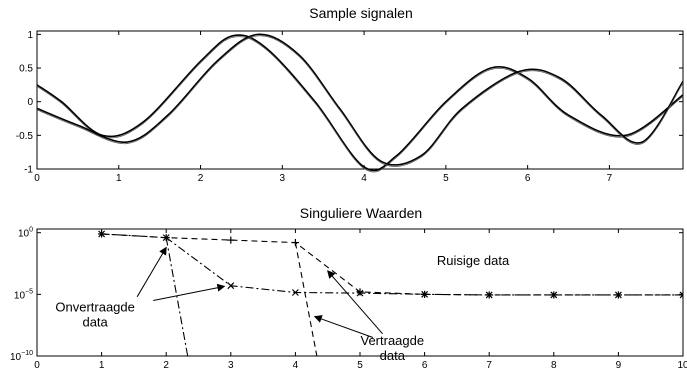  What do you see at coordinates (21, 356) in the screenshot?
I see `y-tick-label: 10⁻¹⁰` at bounding box center [21, 356].